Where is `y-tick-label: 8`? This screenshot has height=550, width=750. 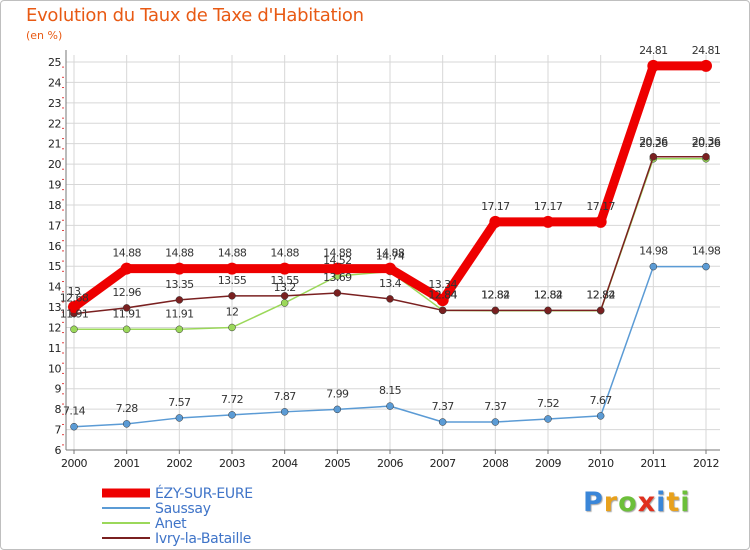
y-tick-label: 8 is located at coordinates (58, 409).